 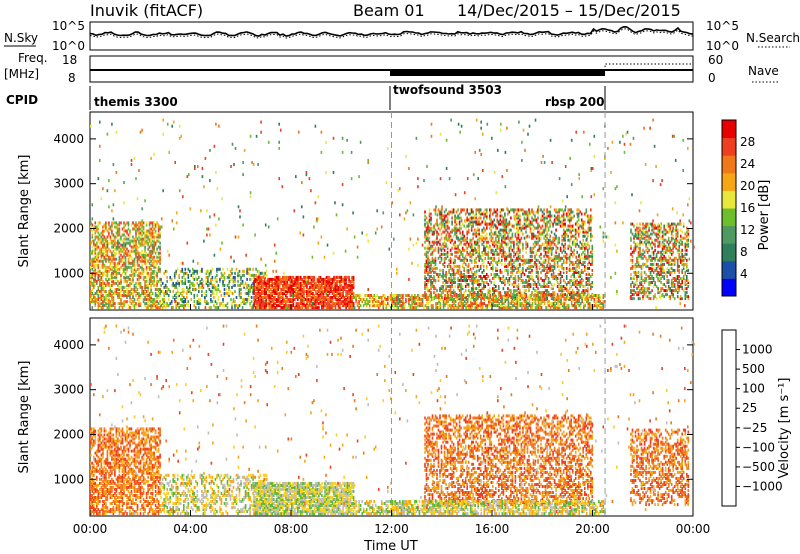 What do you see at coordinates (298, 306) in the screenshot?
I see `power-cell-1947` at bounding box center [298, 306].